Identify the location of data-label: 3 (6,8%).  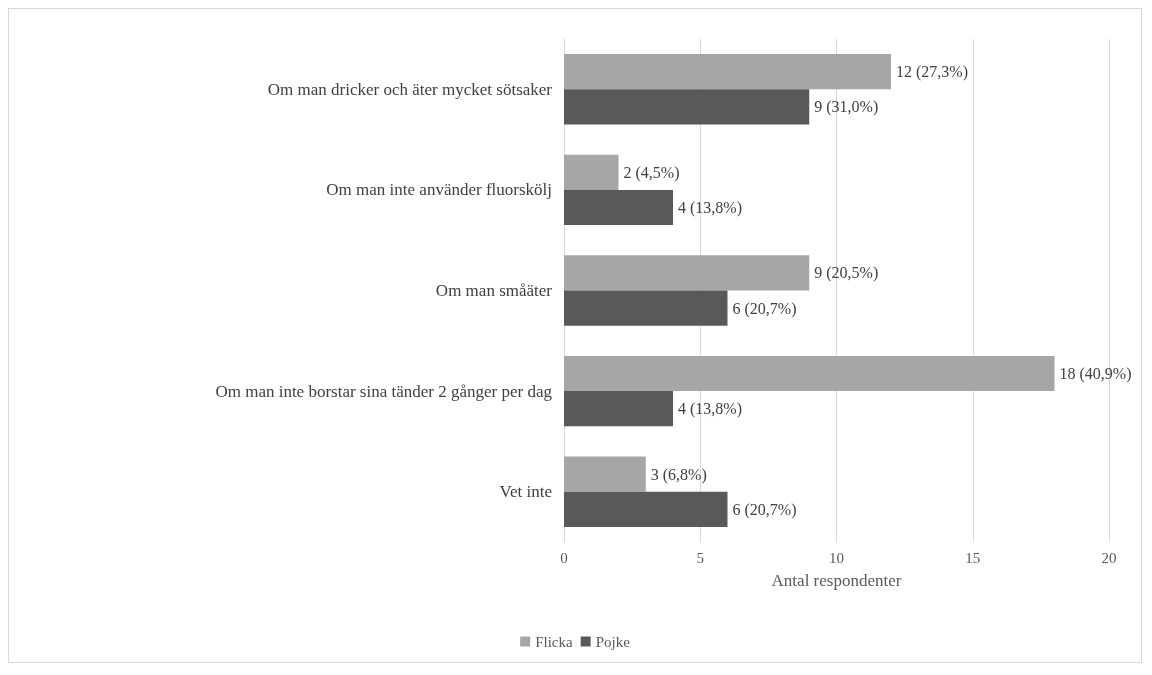
(678, 474).